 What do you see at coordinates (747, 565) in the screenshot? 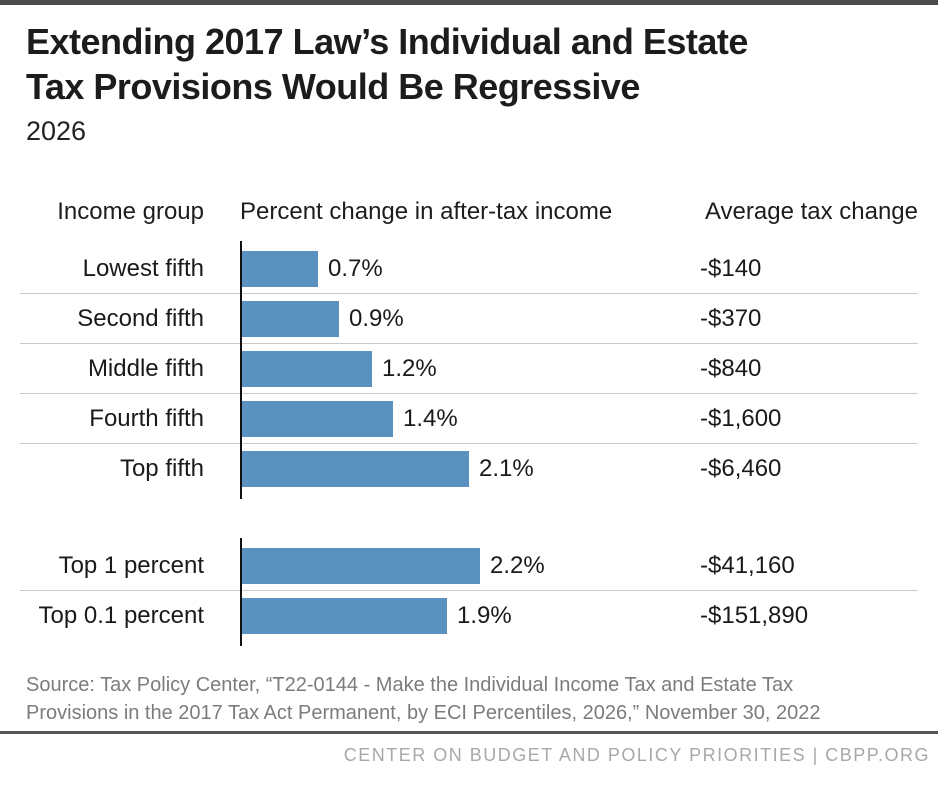
I see `tax-change-value: -$41,160` at bounding box center [747, 565].